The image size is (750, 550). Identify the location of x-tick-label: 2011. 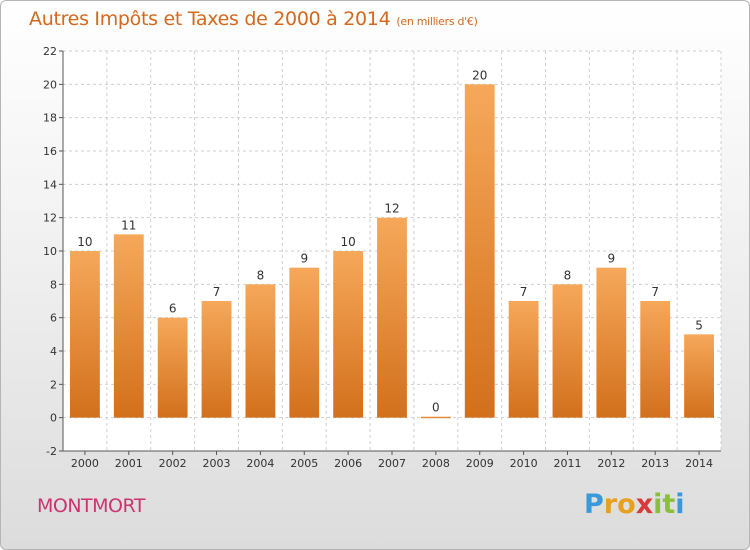
(567, 463).